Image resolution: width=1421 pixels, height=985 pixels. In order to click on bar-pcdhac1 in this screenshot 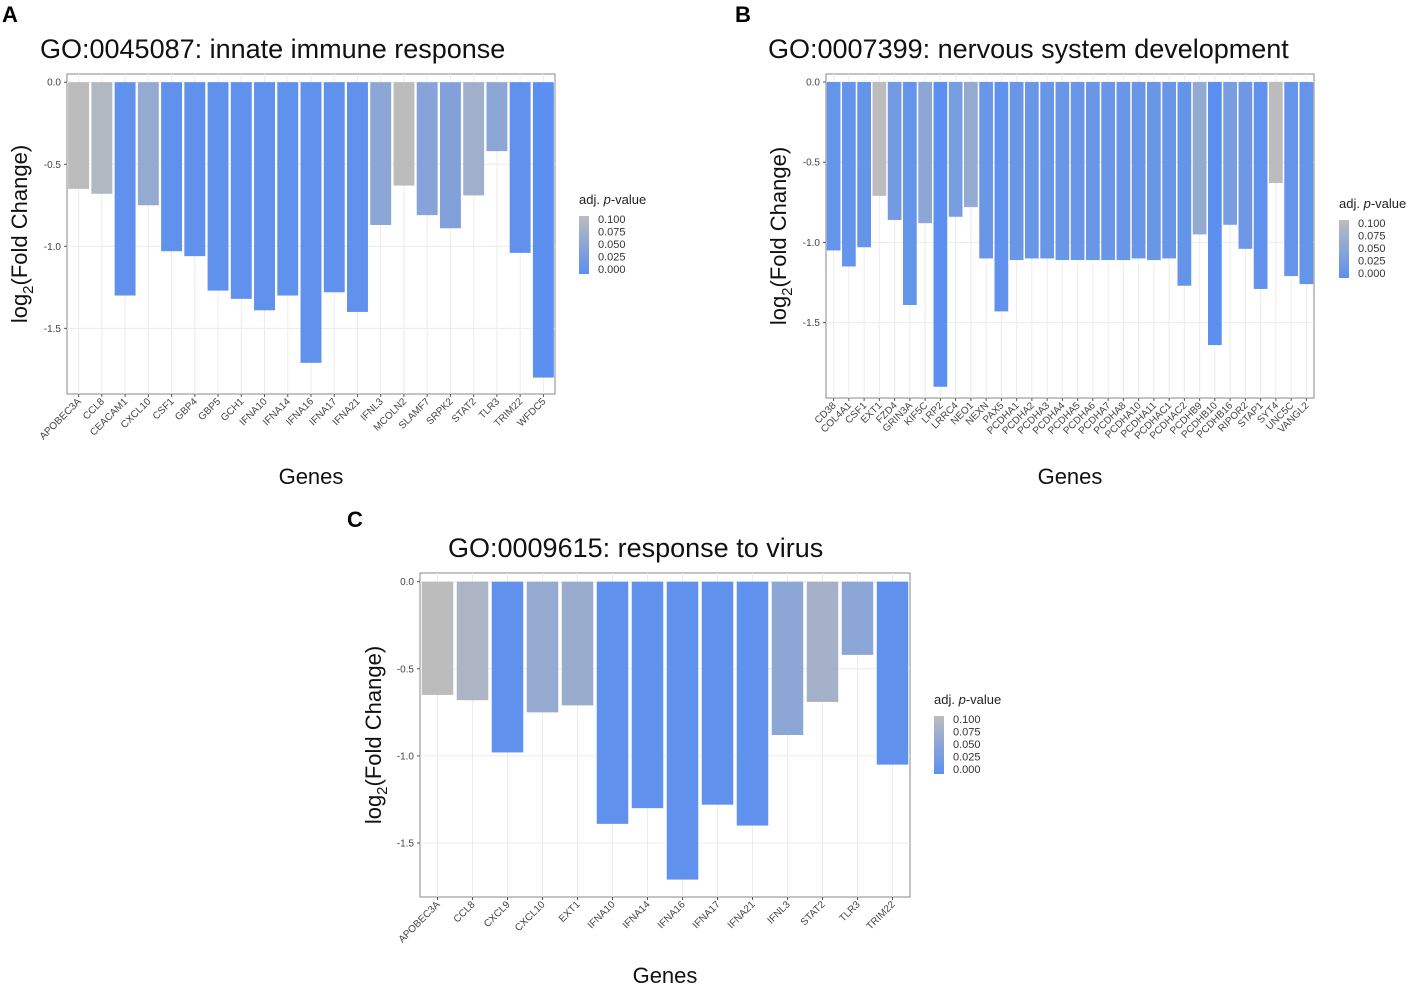, I will do `click(1169, 170)`.